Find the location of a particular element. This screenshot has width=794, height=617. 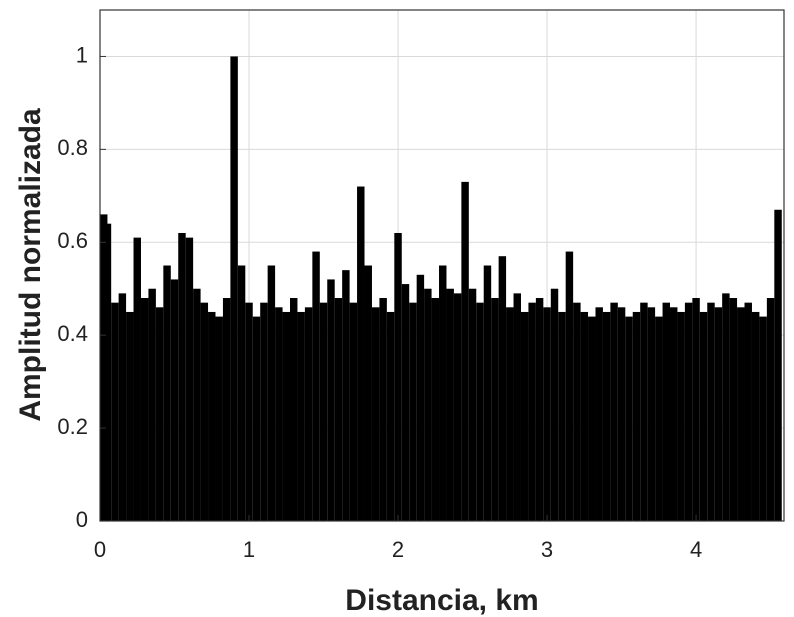

x-axis-label: Distancia, km is located at coordinates (441, 600).